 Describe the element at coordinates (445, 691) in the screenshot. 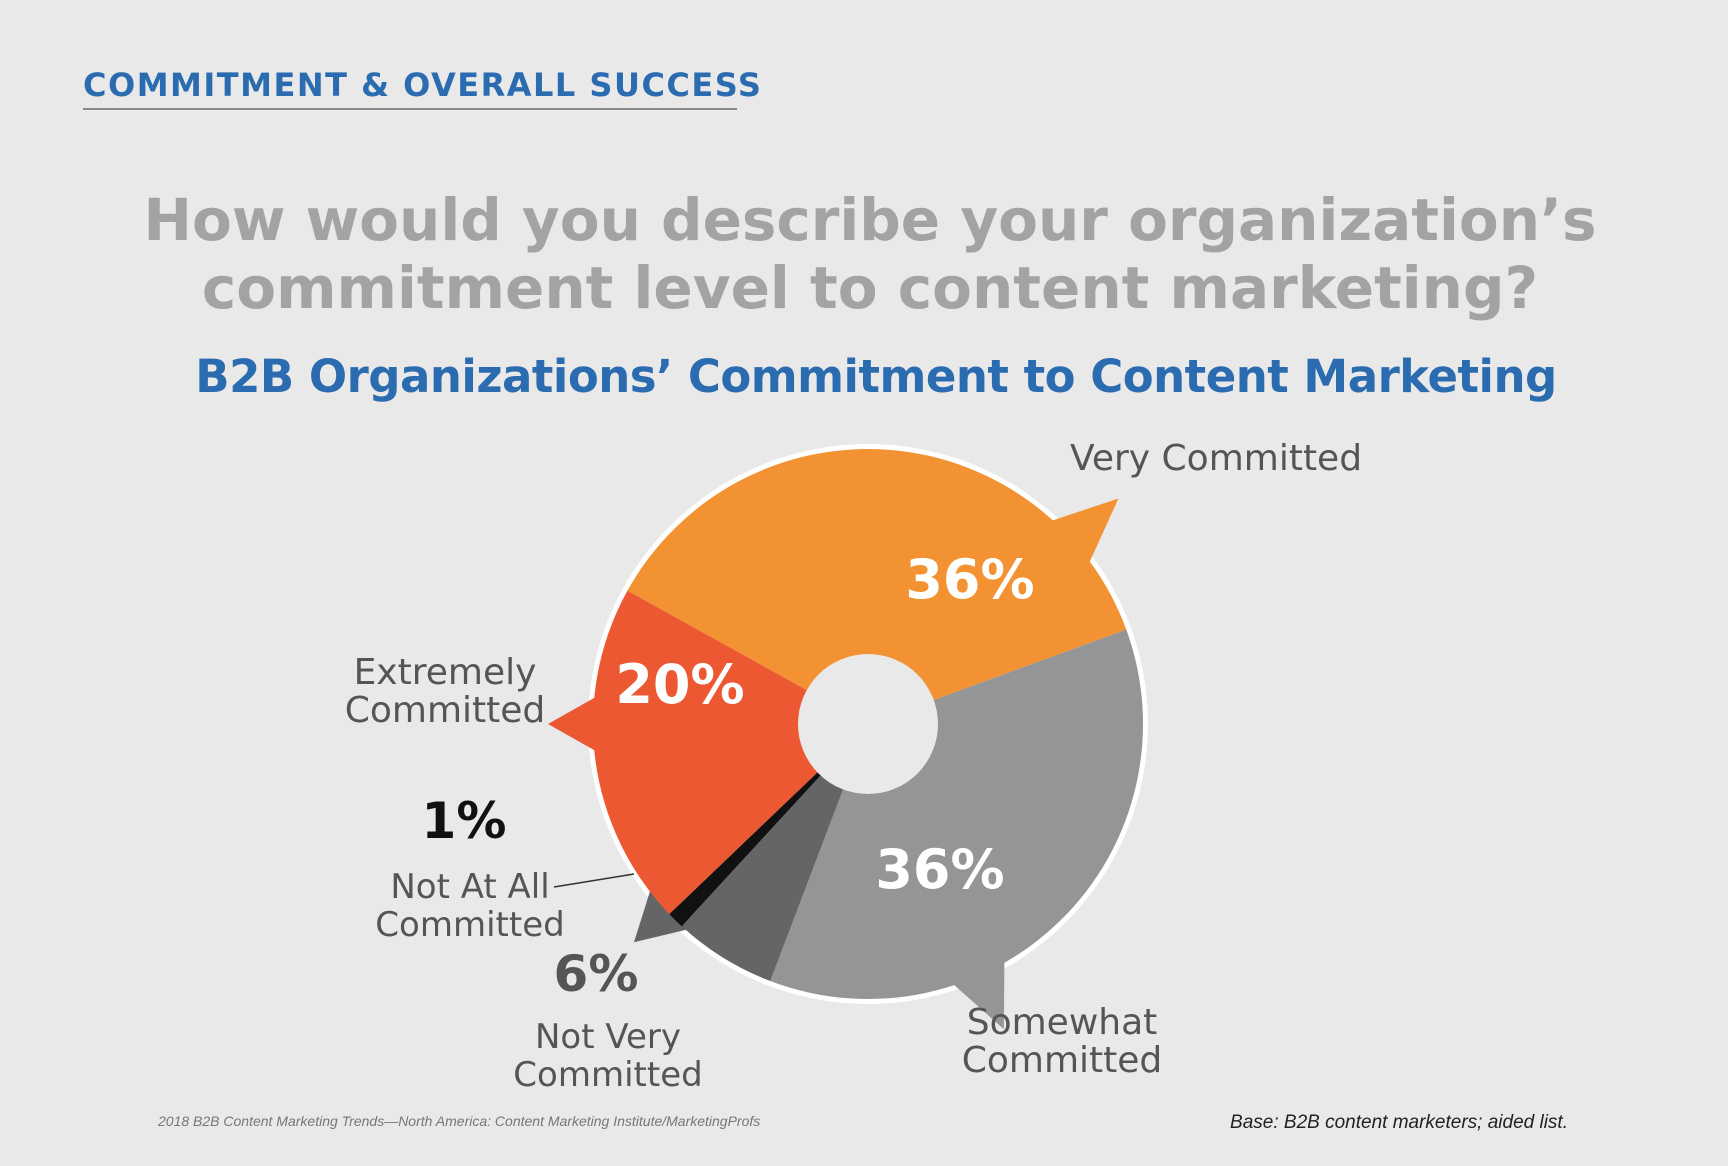

I see `slice-category-label: Extremely Committed` at that location.